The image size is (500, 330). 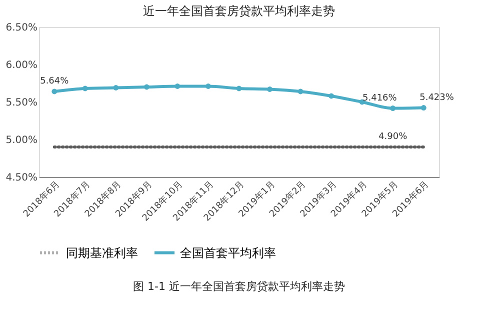 I want to click on chart-title: 近一年全国首套房贷款平均利率走势, so click(x=239, y=11).